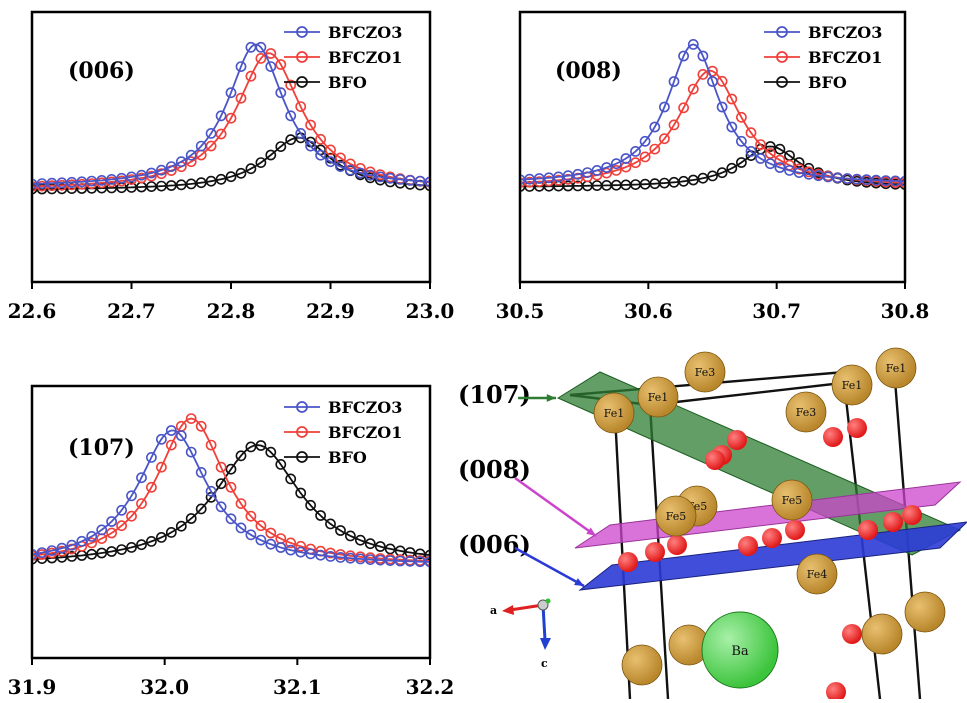 This screenshot has width=967, height=703. What do you see at coordinates (494, 394) in the screenshot?
I see `plane-label: (107)` at bounding box center [494, 394].